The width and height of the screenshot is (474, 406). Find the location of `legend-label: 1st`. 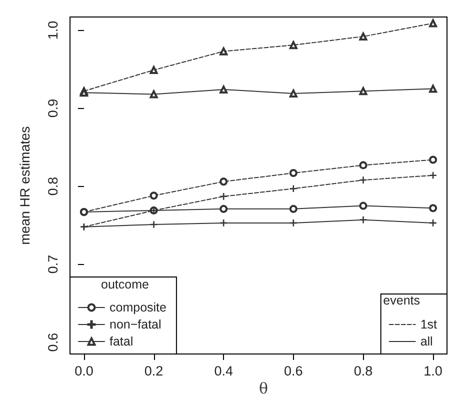

legend-label: 1st is located at coordinates (429, 325).